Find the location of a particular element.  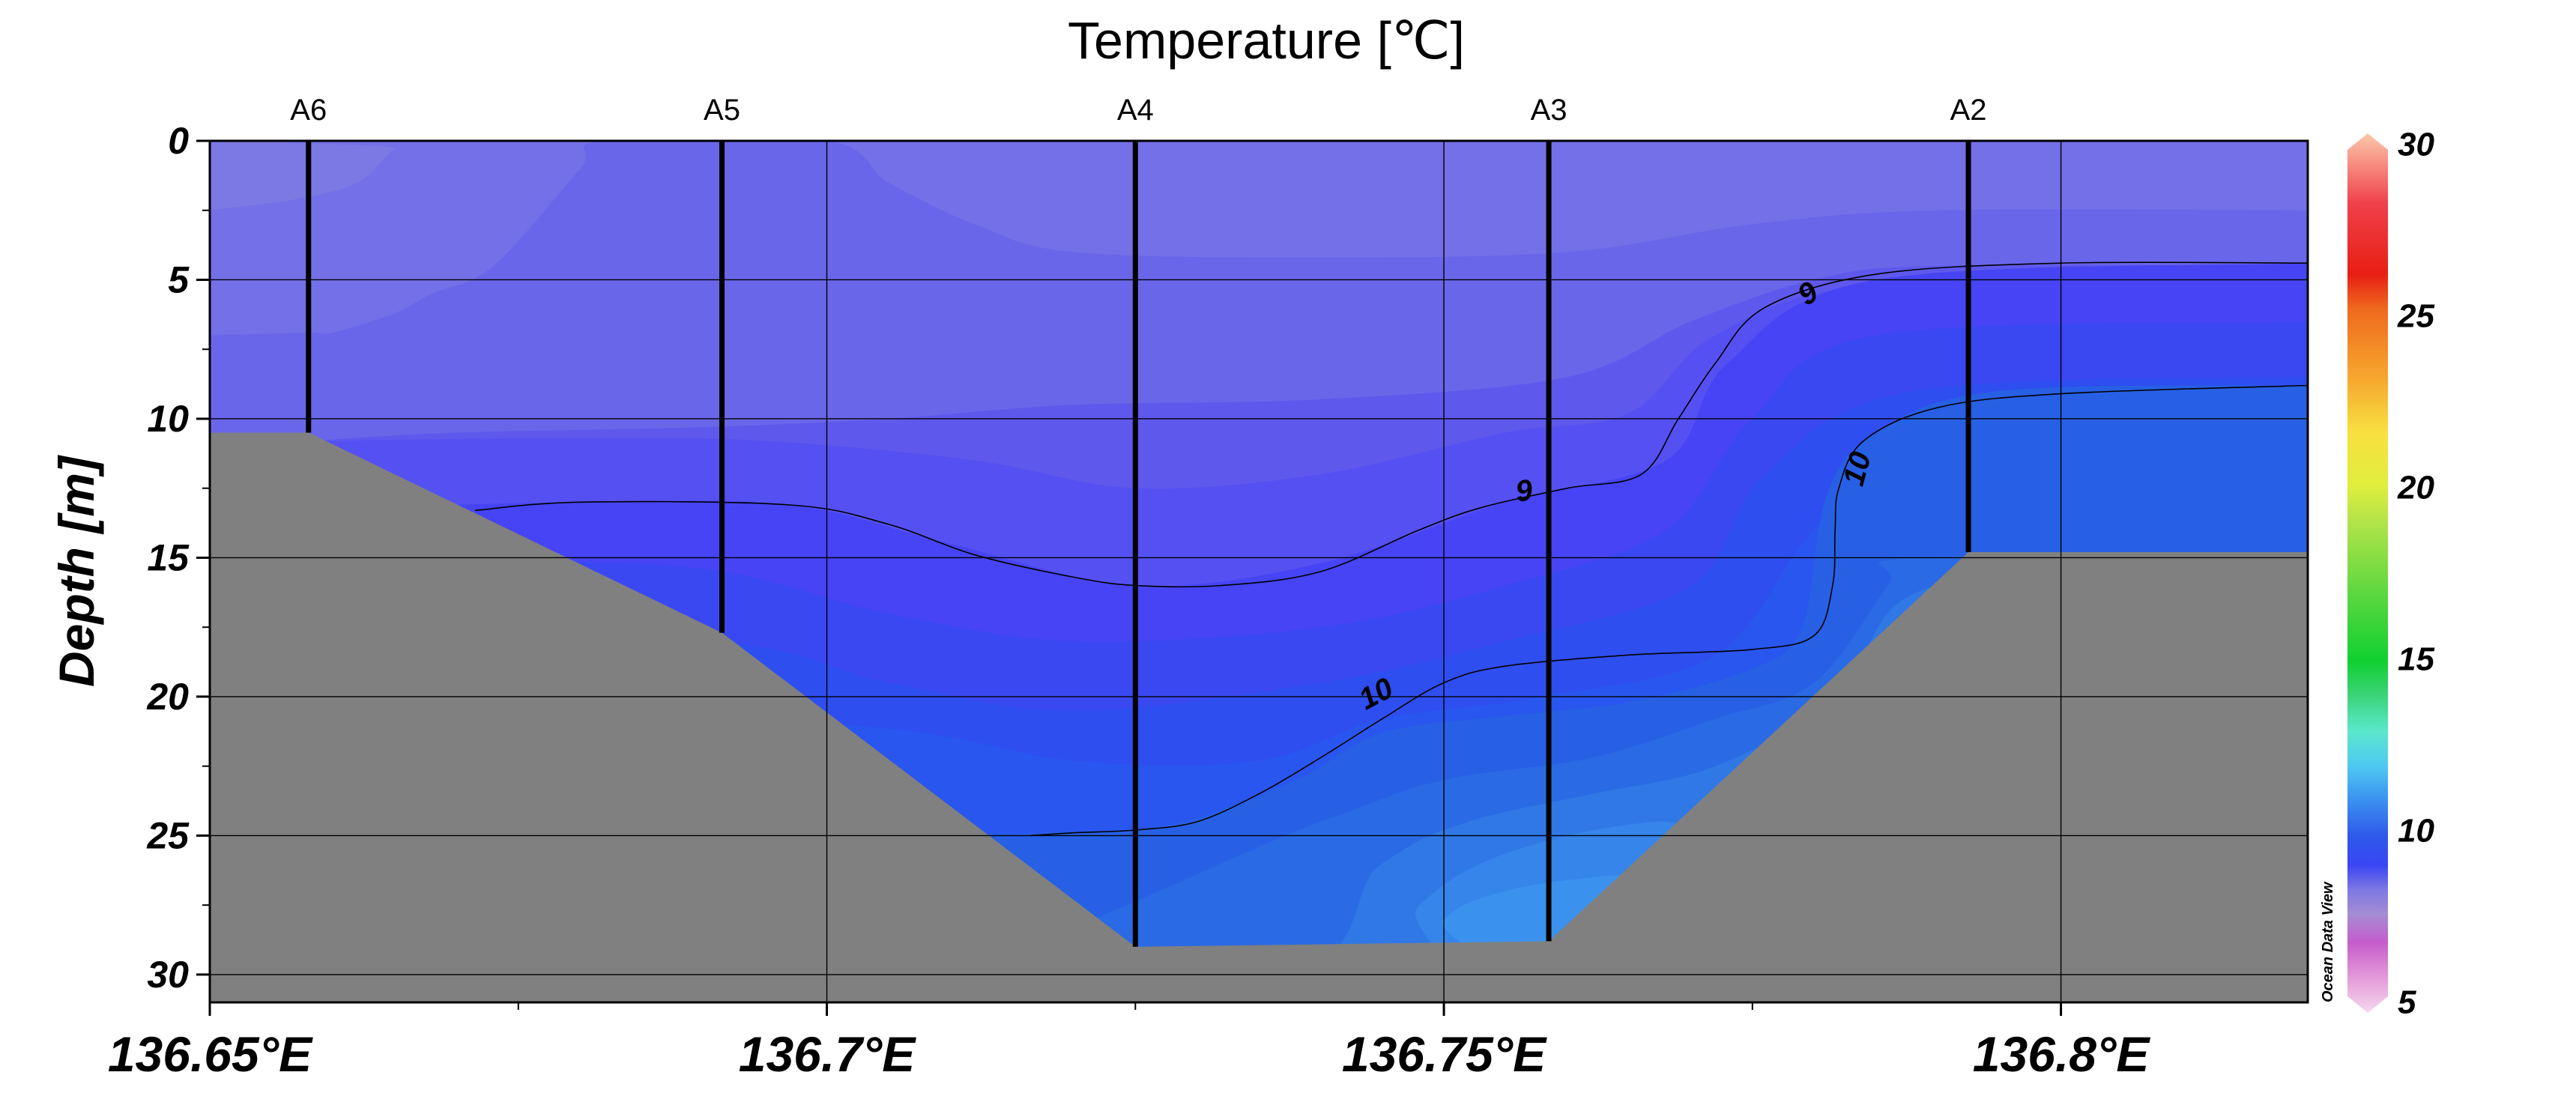

station-label-A2: A2 is located at coordinates (1968, 111).